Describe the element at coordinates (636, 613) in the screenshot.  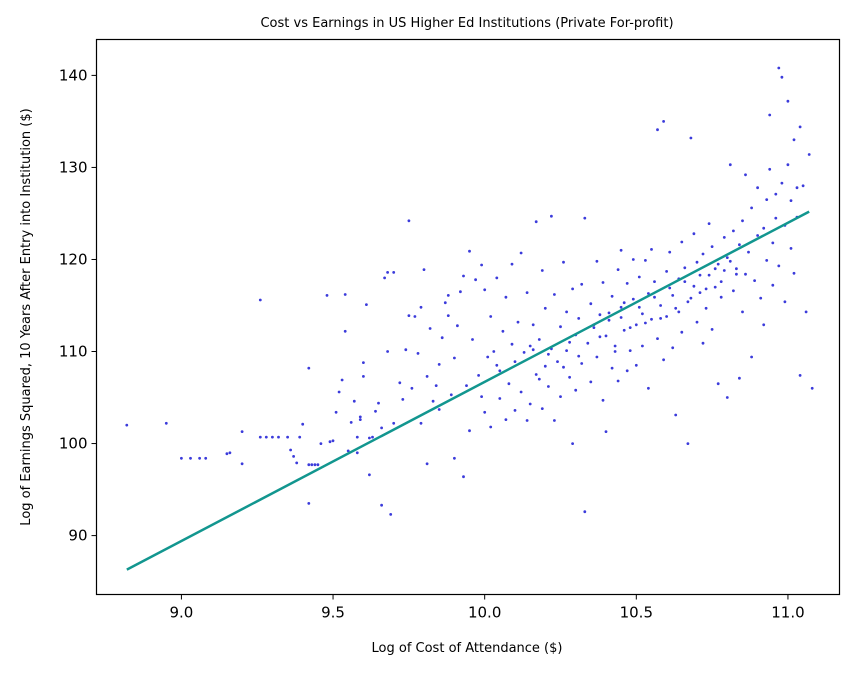
I see `x-tick-label: 10.5` at that location.